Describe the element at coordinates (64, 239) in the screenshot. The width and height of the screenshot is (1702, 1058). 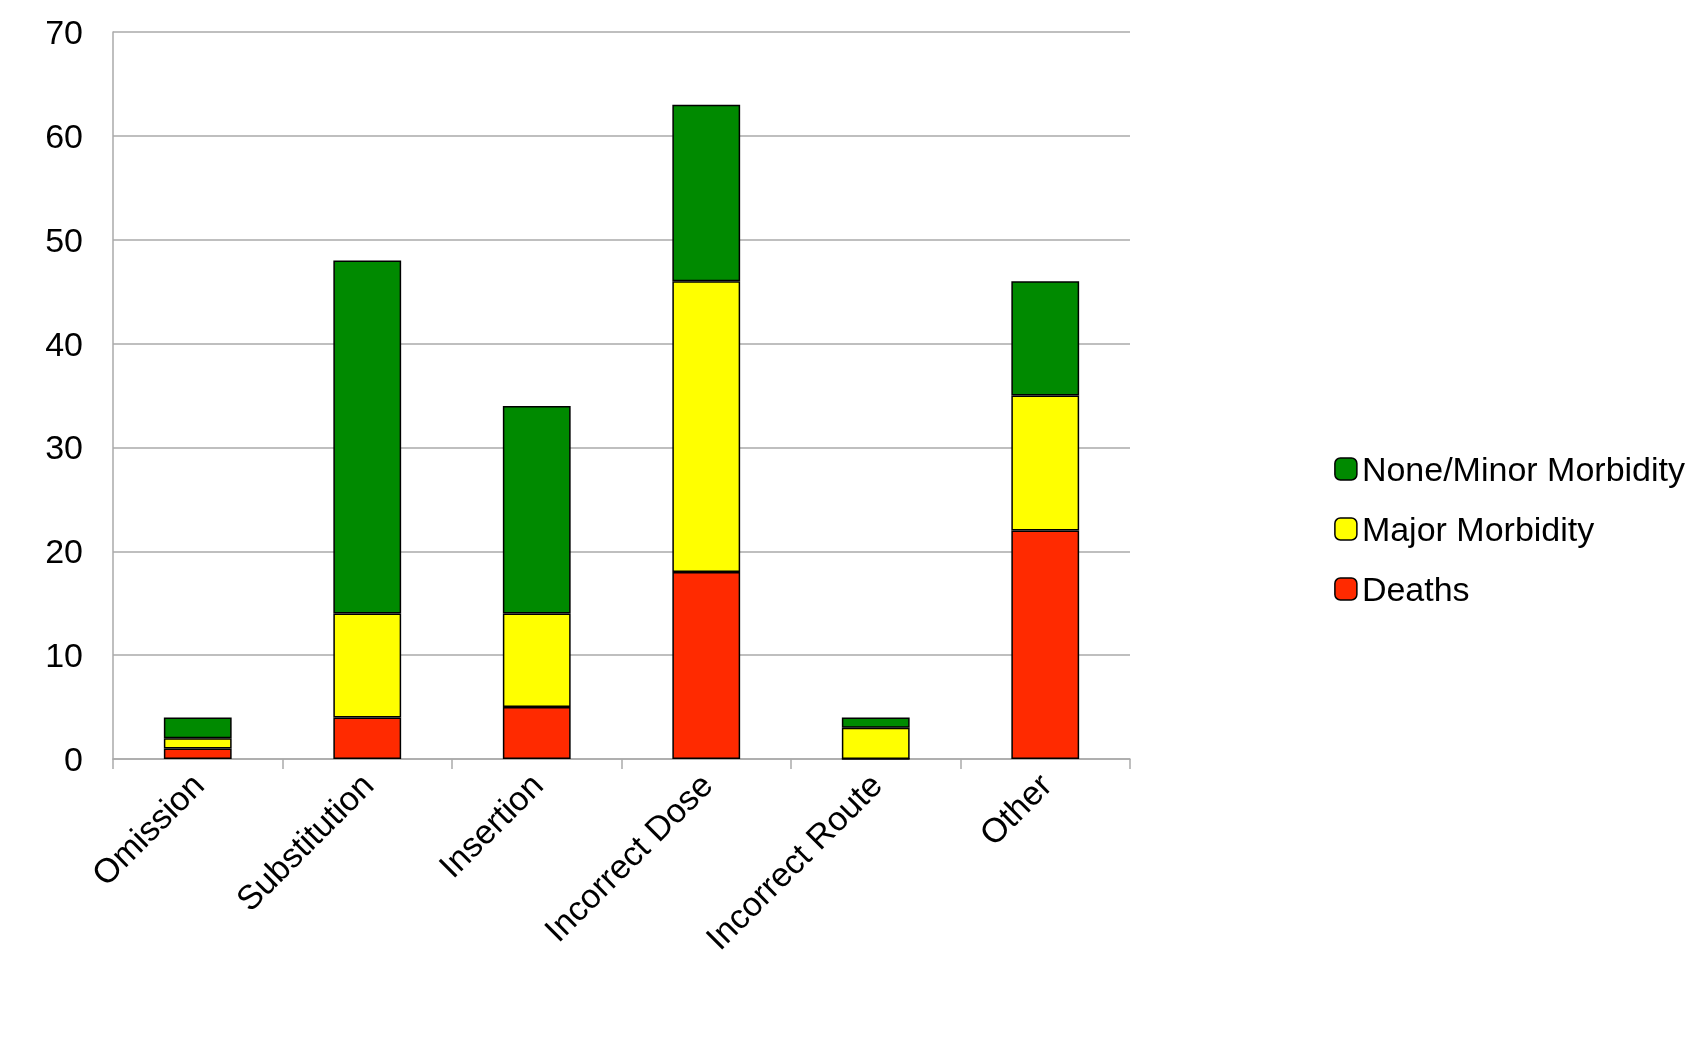
I see `y-tick-label: 50` at that location.